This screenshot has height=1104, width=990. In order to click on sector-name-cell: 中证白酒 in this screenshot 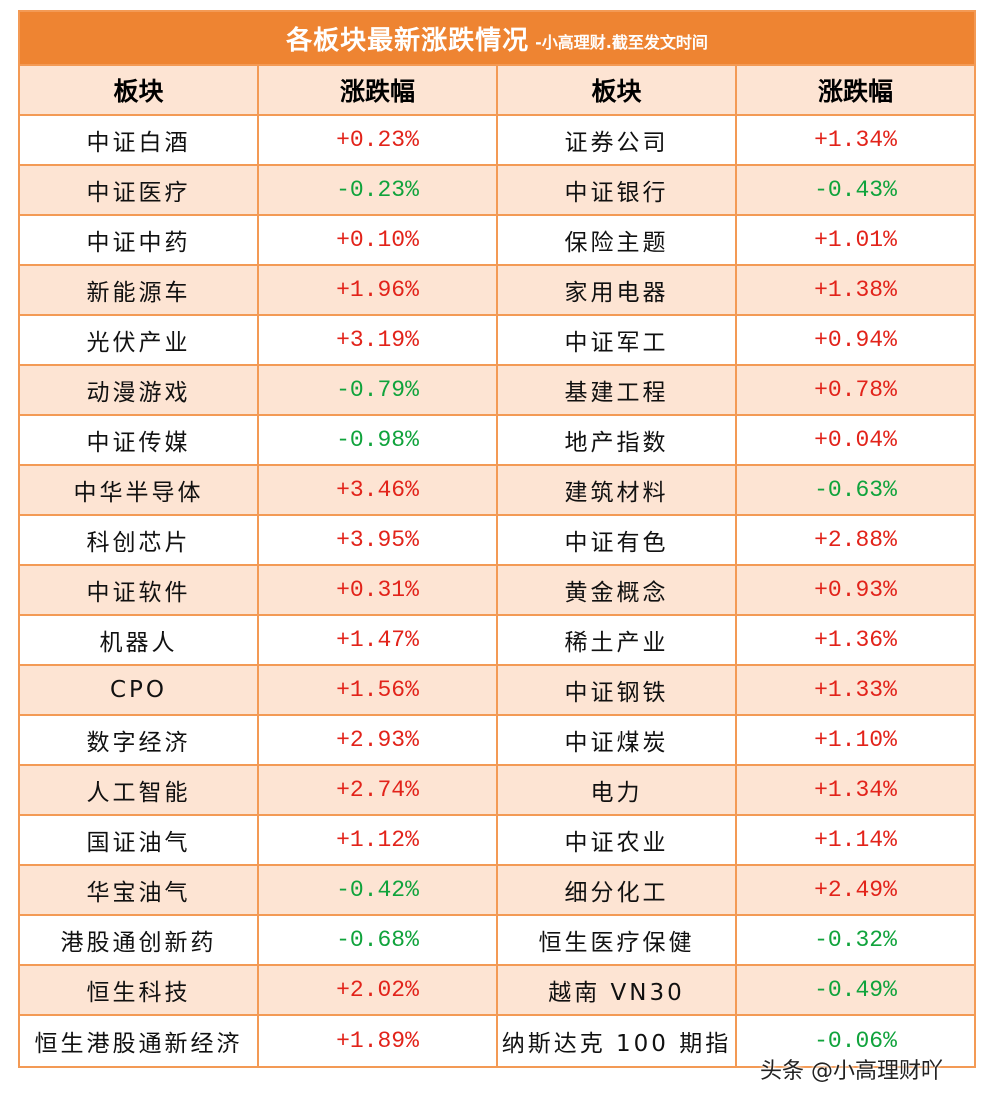, I will do `click(139, 141)`.